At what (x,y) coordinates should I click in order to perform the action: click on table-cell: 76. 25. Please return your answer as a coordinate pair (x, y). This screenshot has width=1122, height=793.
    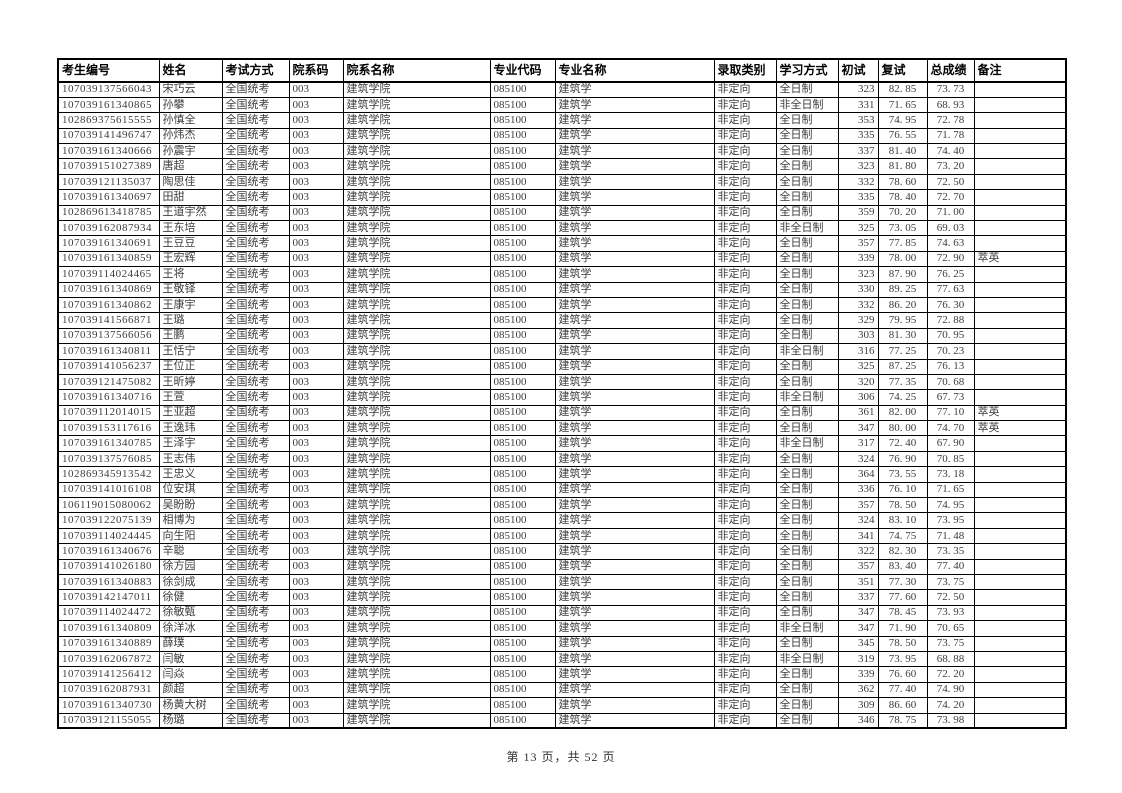
    Looking at the image, I should click on (950, 274).